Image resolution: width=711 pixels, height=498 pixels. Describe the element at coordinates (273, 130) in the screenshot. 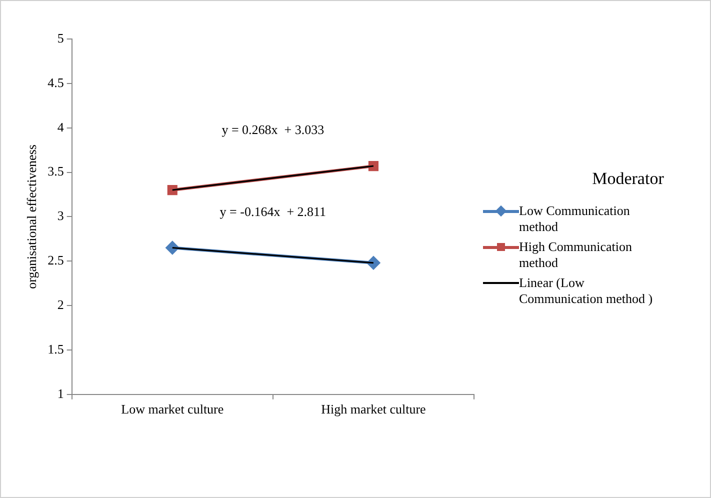

I see `annotation: y = 0.268x + 3.033` at that location.